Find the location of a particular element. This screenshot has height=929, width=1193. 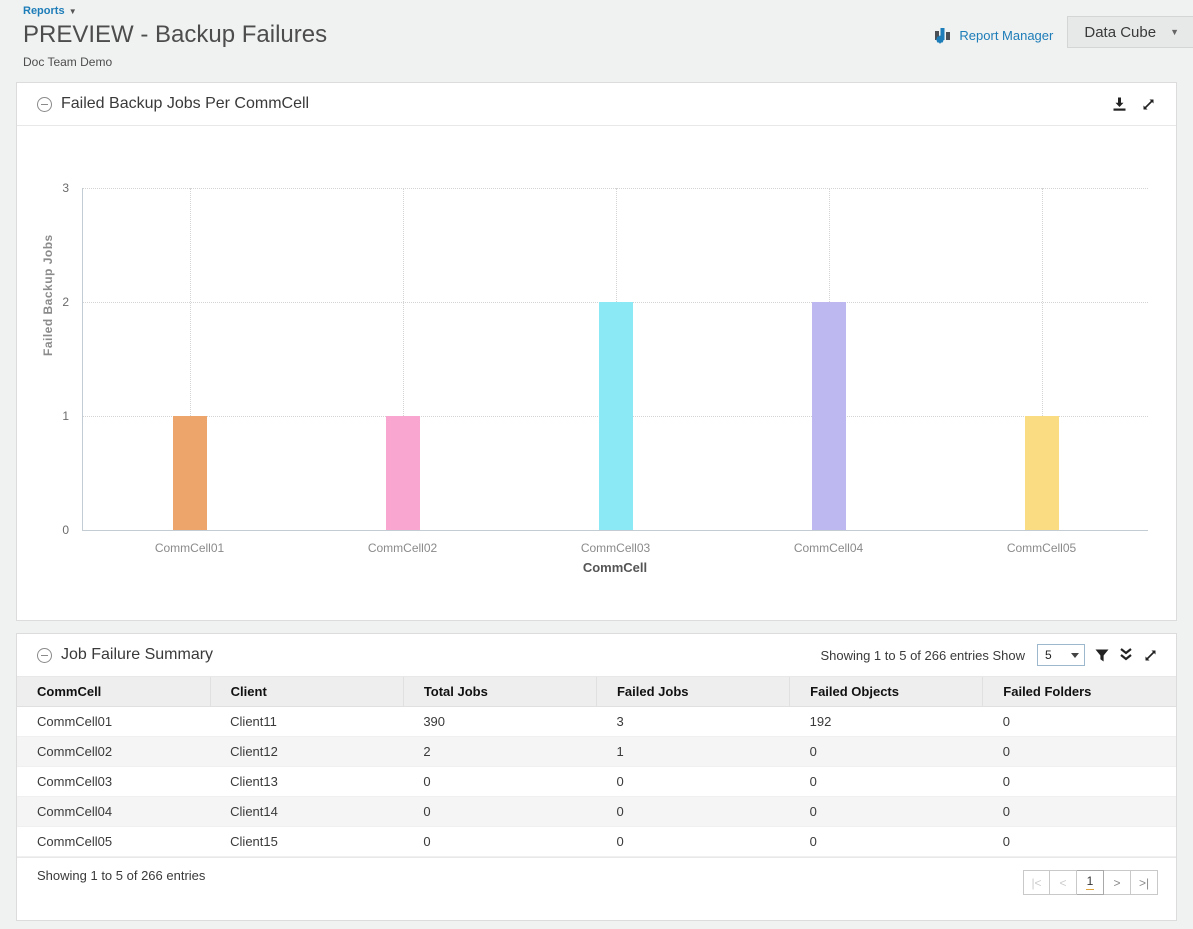

report-manager-link: Report Manager is located at coordinates (993, 35).